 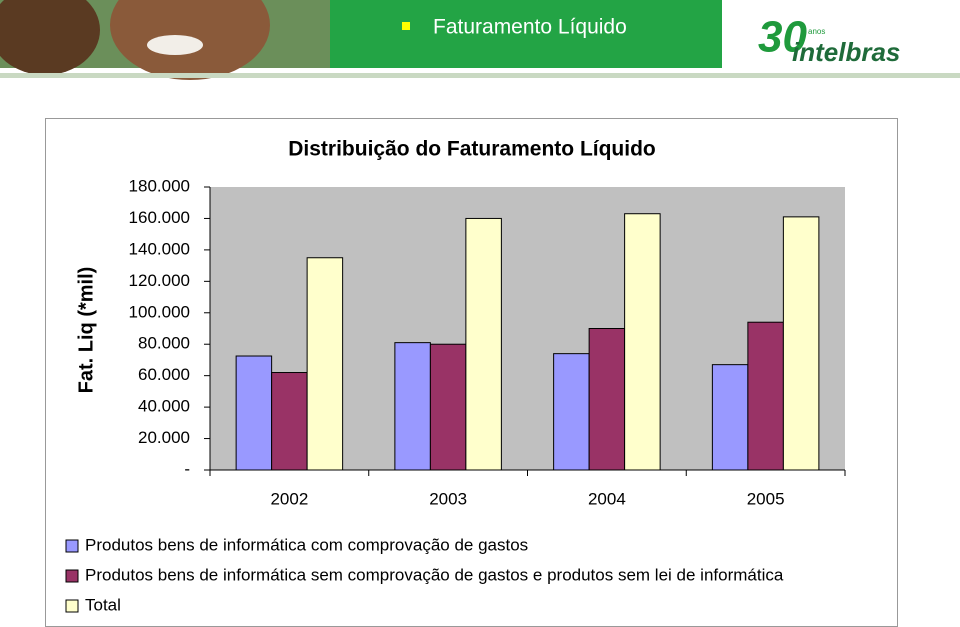 What do you see at coordinates (164, 374) in the screenshot?
I see `y-tick-label: 60.000` at bounding box center [164, 374].